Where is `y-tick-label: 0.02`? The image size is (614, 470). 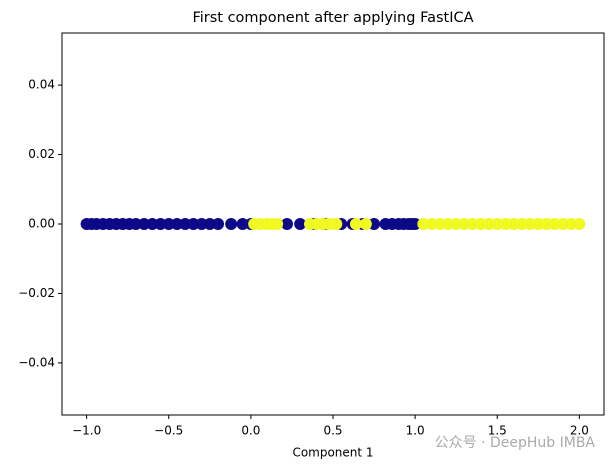 y-tick-label: 0.02 is located at coordinates (41, 154).